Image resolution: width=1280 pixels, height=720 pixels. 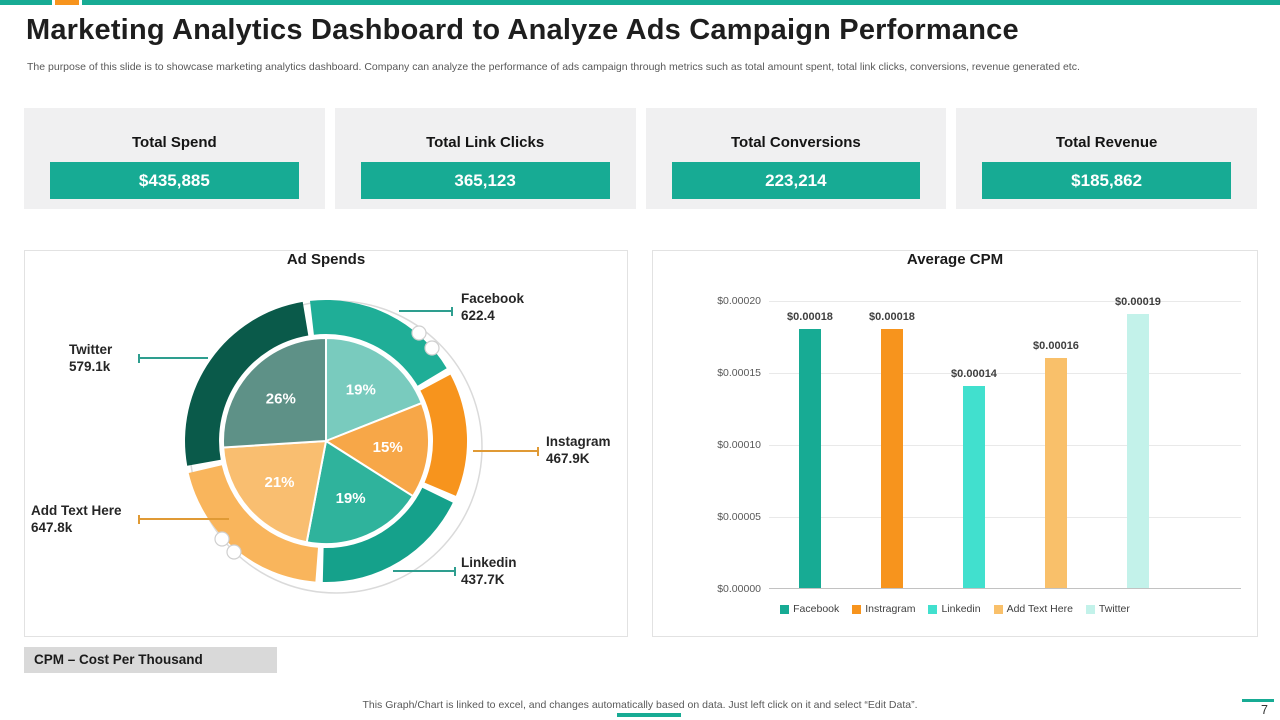 I want to click on pie-ring-add-text-here, so click(x=253, y=523).